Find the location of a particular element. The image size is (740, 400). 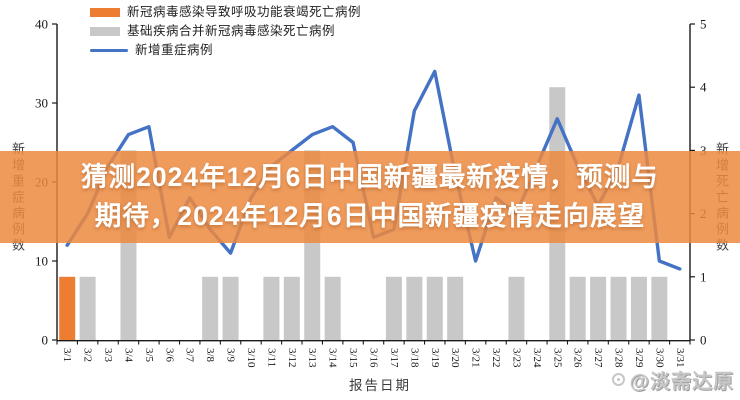

x-tick-label: 3/20 is located at coordinates (455, 358).